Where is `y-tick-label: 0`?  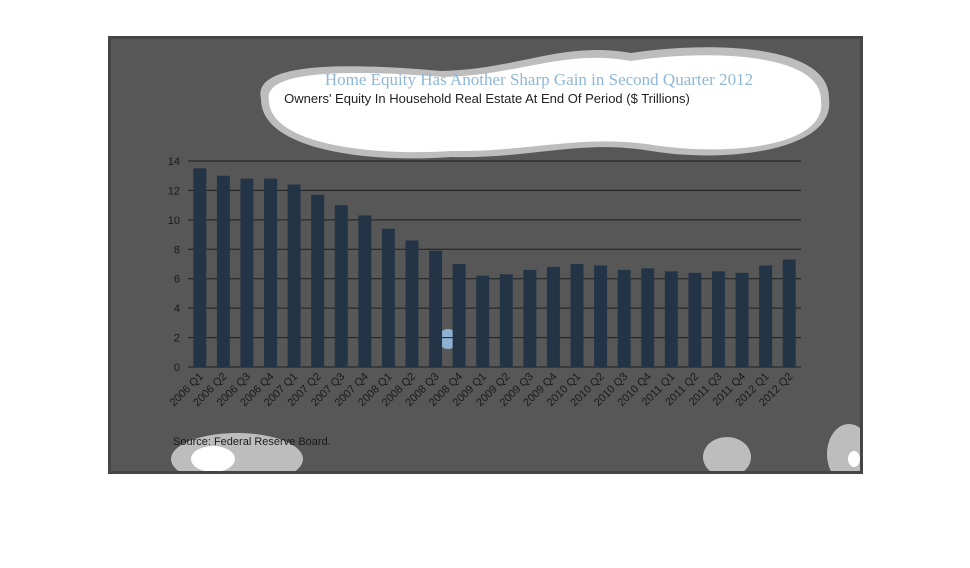 y-tick-label: 0 is located at coordinates (177, 368).